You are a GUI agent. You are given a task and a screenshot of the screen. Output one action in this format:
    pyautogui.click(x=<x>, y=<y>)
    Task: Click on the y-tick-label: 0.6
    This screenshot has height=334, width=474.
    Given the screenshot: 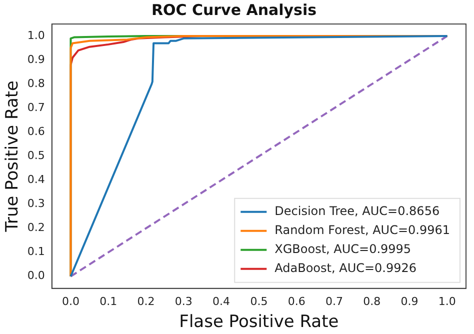 What is the action you would take?
    pyautogui.click(x=36, y=131)
    